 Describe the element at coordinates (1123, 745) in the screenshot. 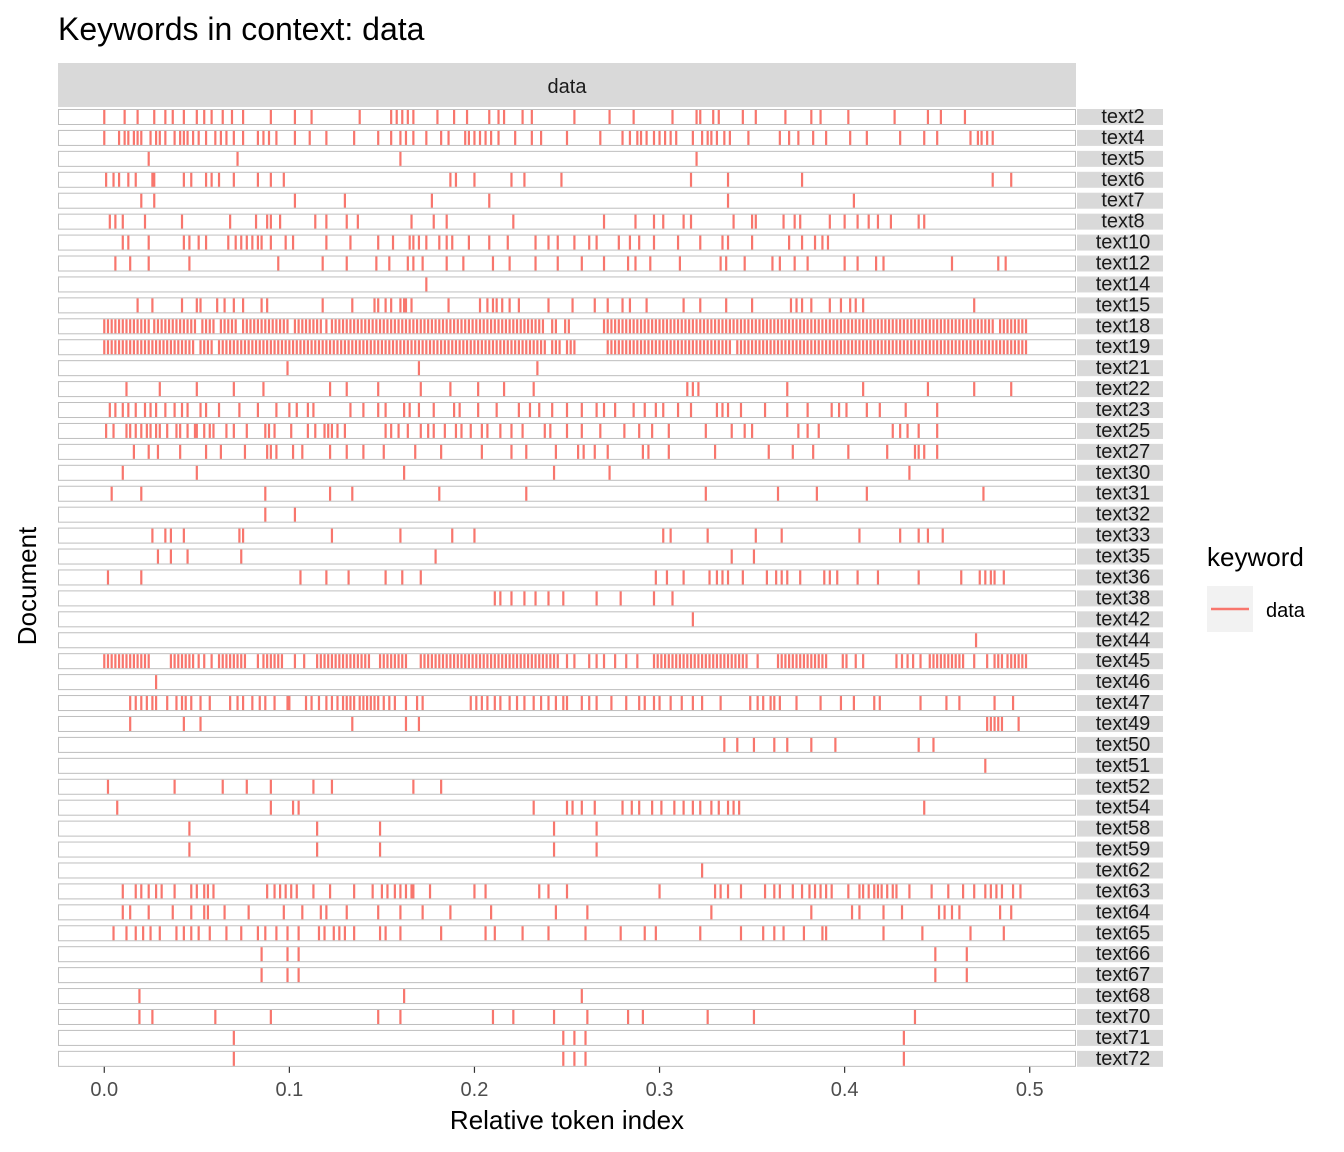

I see `row-label: text50` at that location.